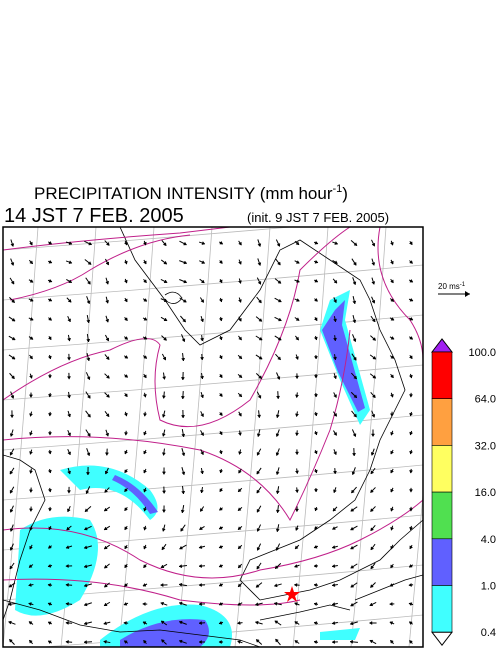  Describe the element at coordinates (463, 285) in the screenshot. I see `wind-scale-exponent: -1` at that location.